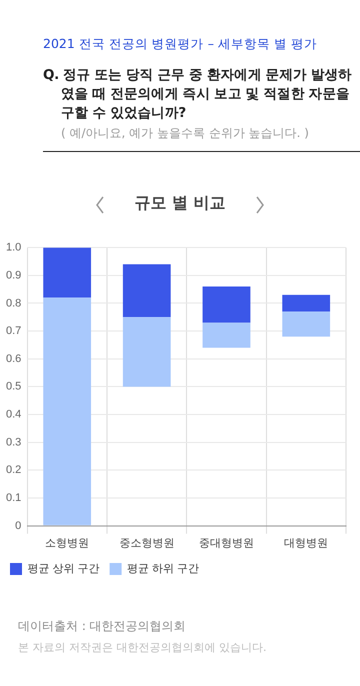 The width and height of the screenshot is (360, 686). I want to click on legend-label: 평균 상위 구간, so click(64, 569).